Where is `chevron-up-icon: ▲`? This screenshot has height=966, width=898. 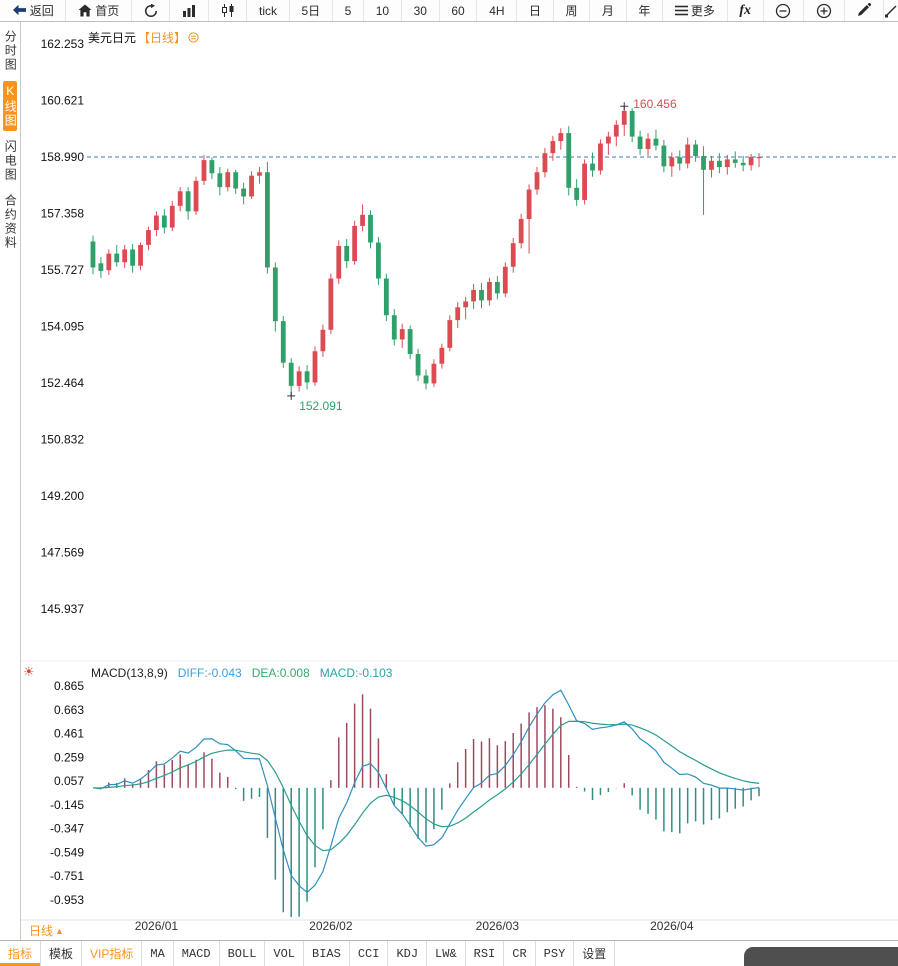 chevron-up-icon: ▲ is located at coordinates (59, 930).